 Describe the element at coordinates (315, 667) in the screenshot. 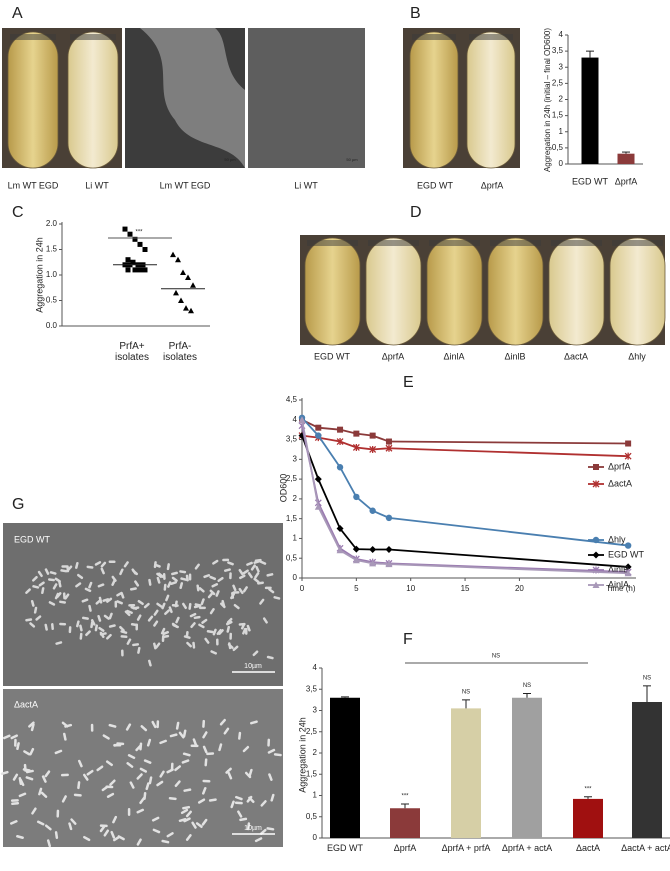

I see `y-tick-label: 4` at that location.